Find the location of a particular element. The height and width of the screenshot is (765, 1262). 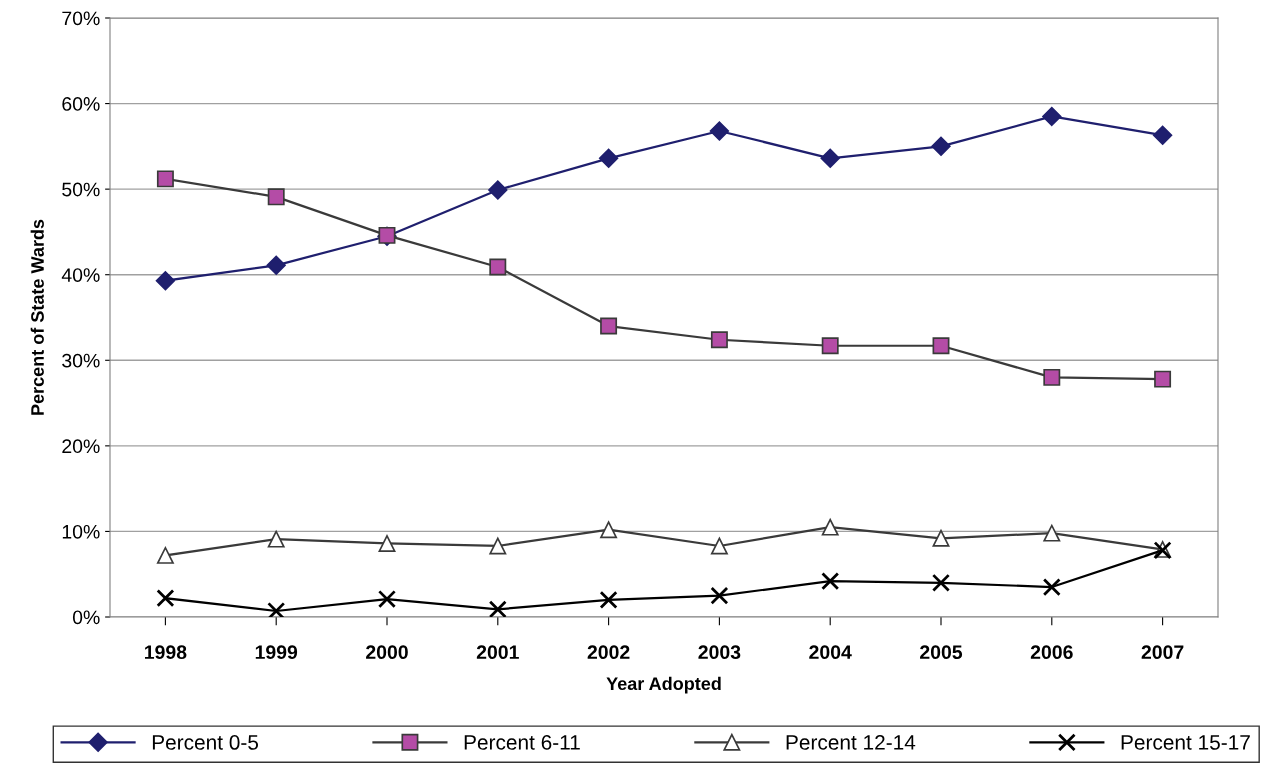

y-axis-title: Percent of State Wards is located at coordinates (37, 317).